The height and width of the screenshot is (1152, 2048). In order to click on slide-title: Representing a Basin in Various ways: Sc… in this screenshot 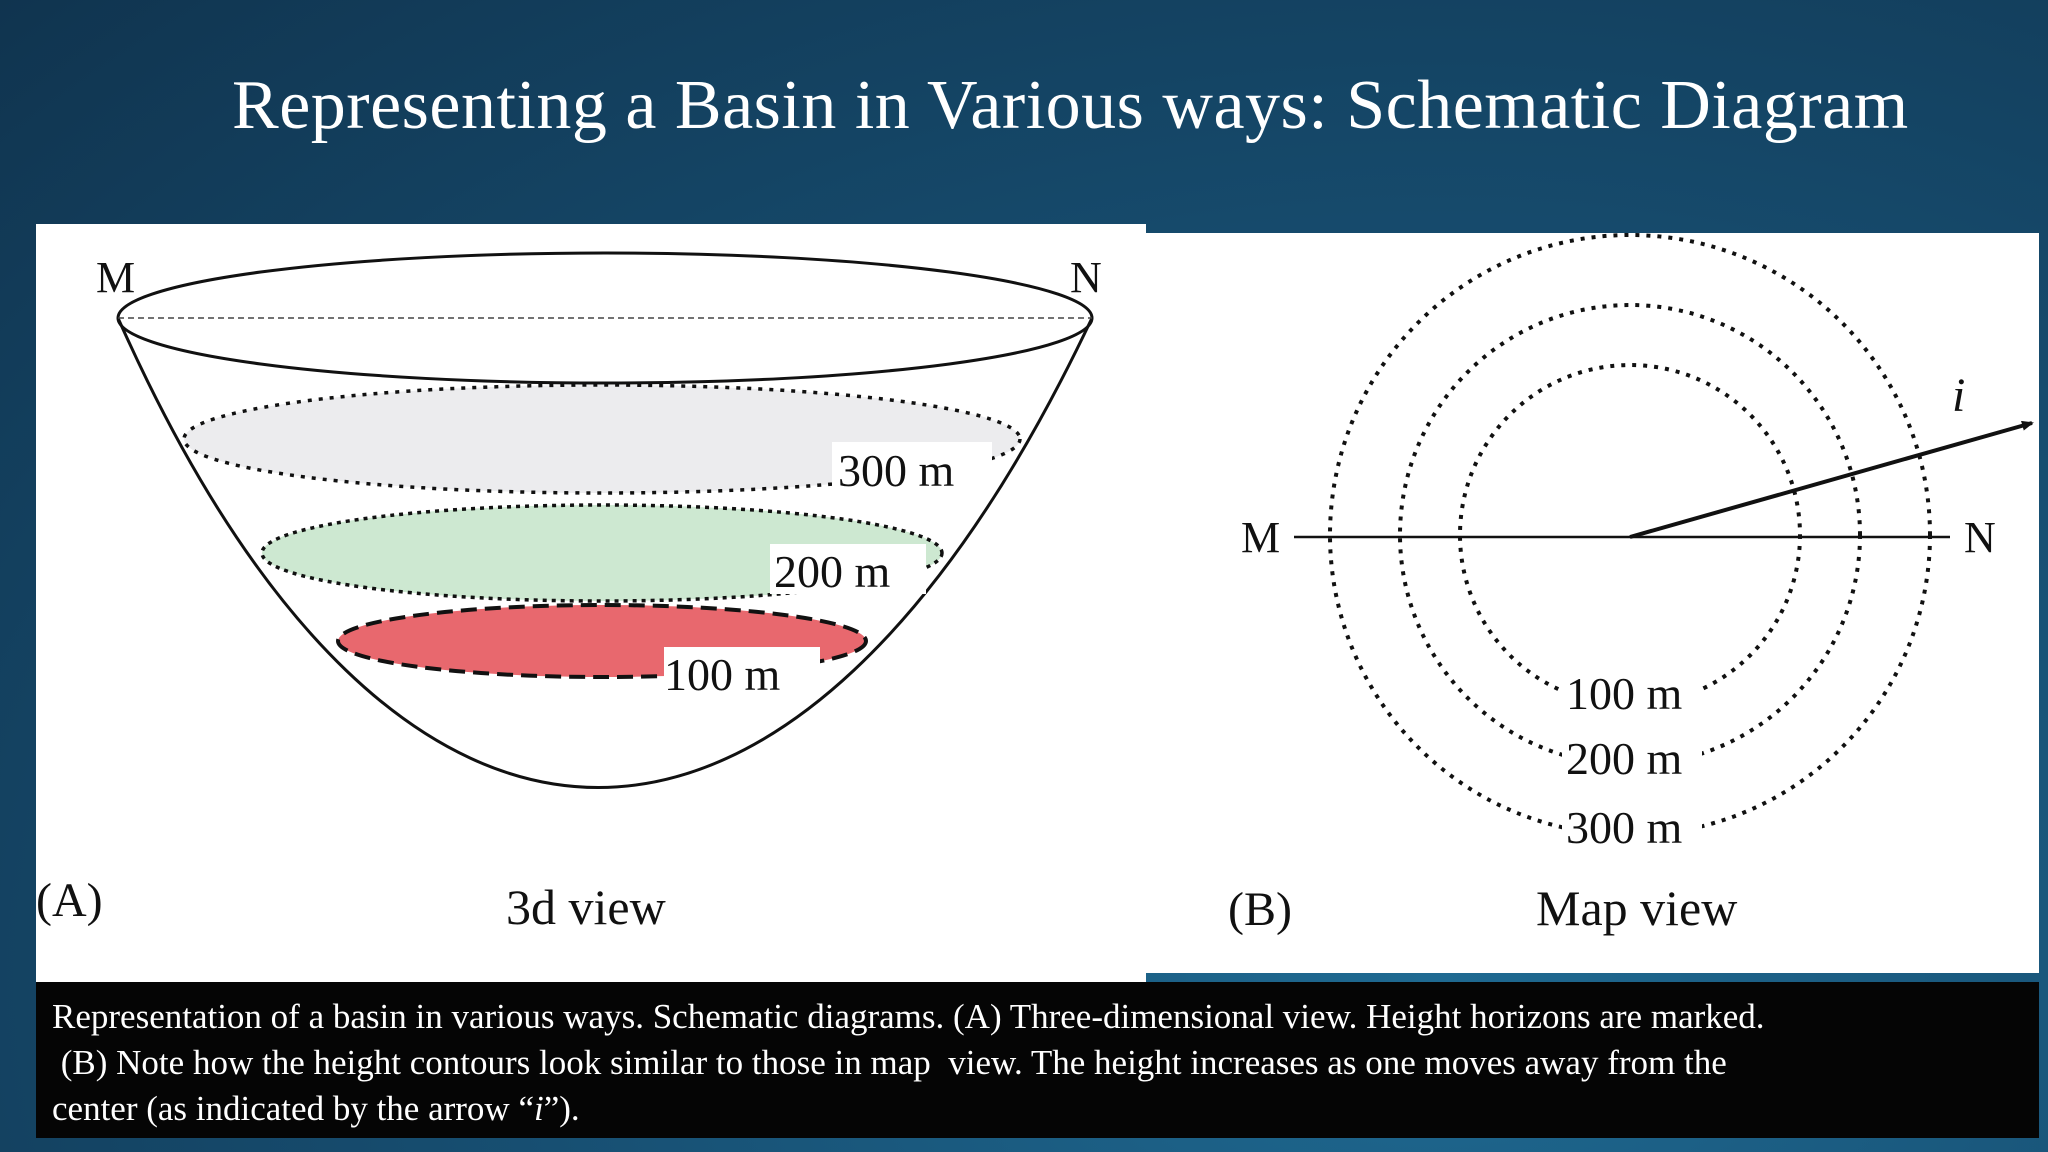, I will do `click(1070, 105)`.